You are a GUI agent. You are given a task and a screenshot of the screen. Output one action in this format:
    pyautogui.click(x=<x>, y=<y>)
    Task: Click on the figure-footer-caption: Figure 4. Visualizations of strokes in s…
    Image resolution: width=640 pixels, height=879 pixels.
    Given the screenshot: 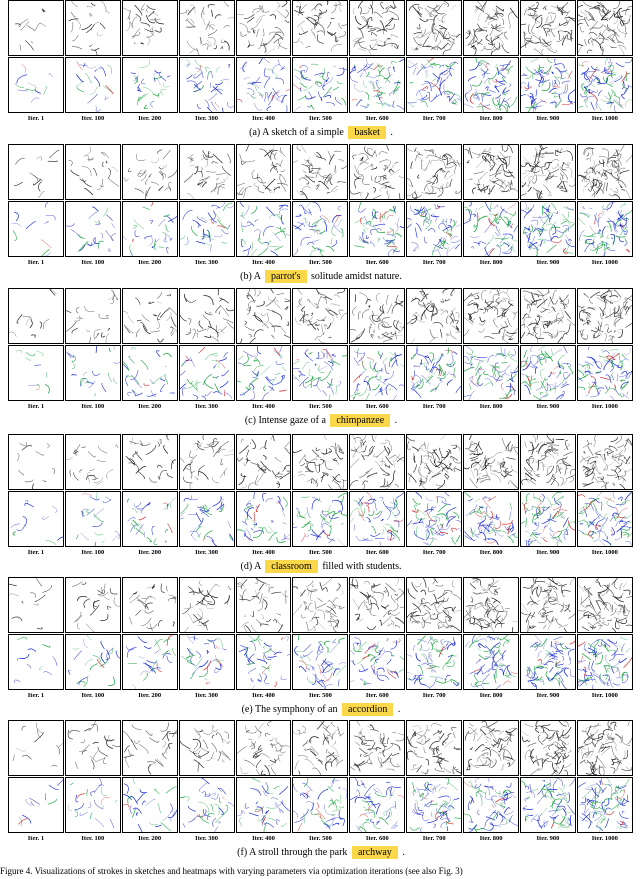 What is the action you would take?
    pyautogui.click(x=231, y=871)
    